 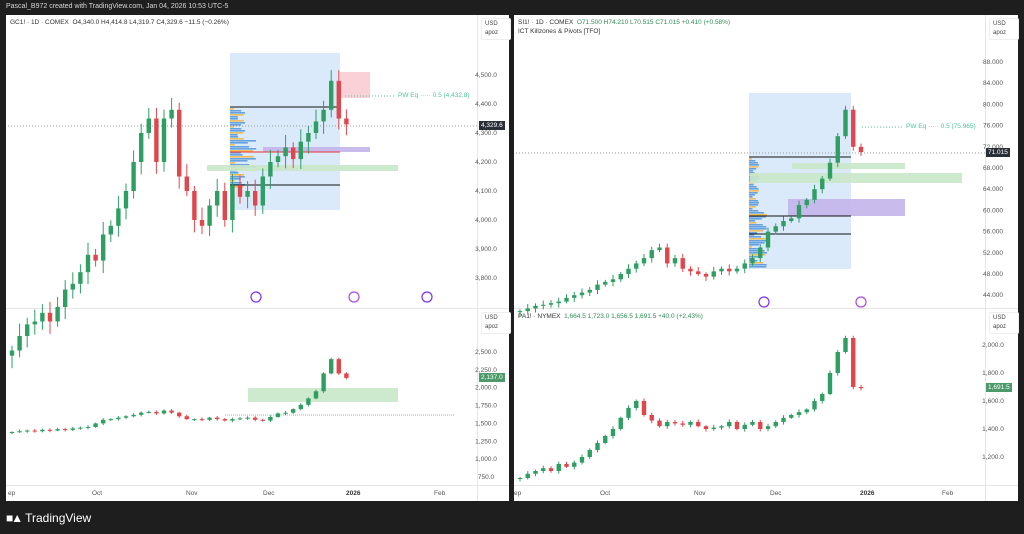 What do you see at coordinates (546, 22) in the screenshot?
I see `symbol-label: SI1! · 1D · COMEX` at bounding box center [546, 22].